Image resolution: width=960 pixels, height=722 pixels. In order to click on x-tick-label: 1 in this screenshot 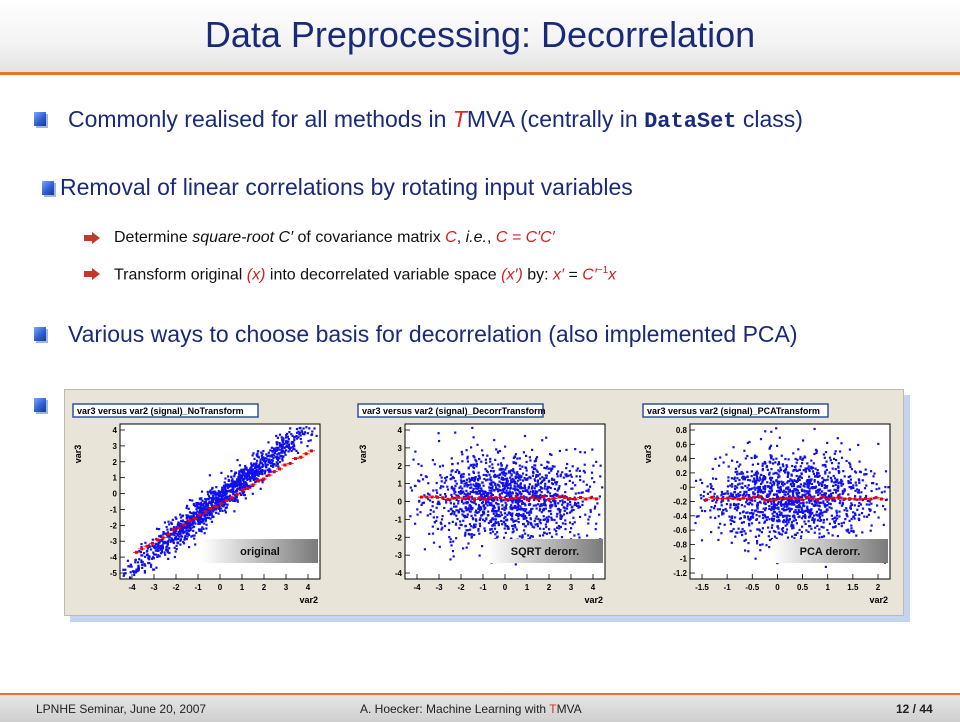, I will do `click(827, 587)`.